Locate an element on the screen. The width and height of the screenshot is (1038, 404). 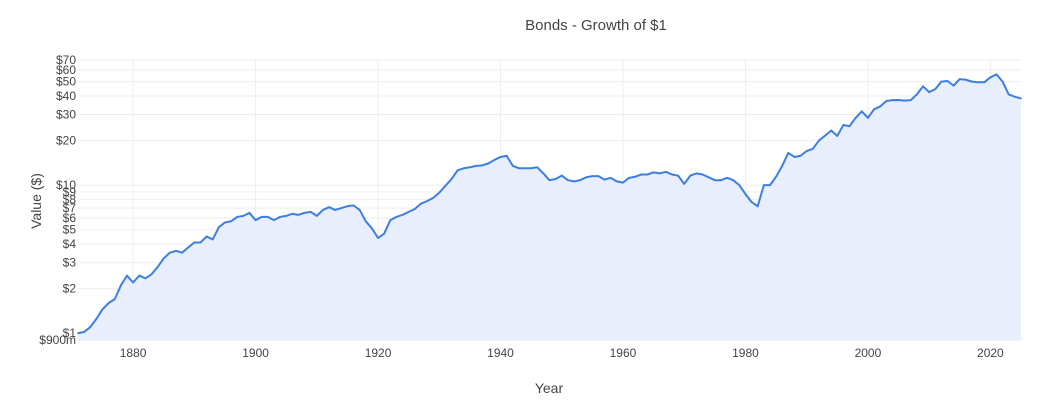
y-tick-label: $20 is located at coordinates (66, 141).